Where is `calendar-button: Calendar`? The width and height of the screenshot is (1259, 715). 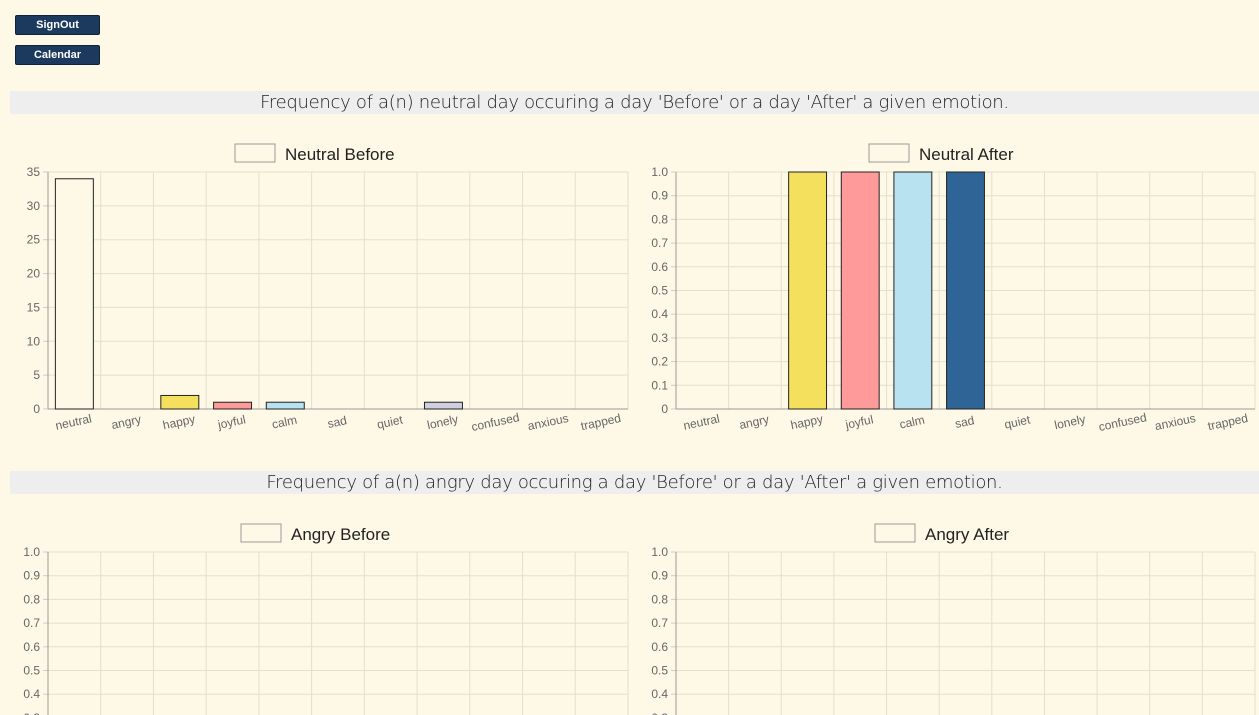
calendar-button: Calendar is located at coordinates (57, 55).